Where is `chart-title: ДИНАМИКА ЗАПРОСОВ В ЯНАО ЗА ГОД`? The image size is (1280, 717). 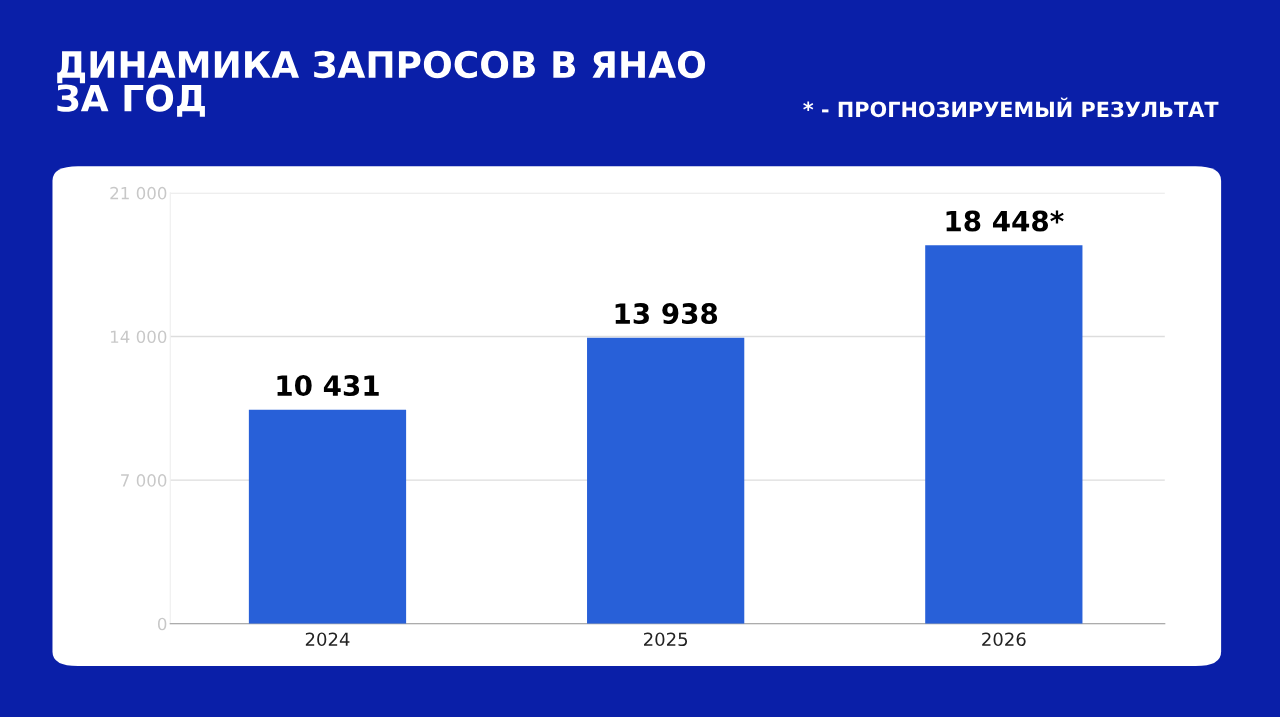
chart-title: ДИНАМИКА ЗАПРОСОВ В ЯНАО ЗА ГОД is located at coordinates (381, 83).